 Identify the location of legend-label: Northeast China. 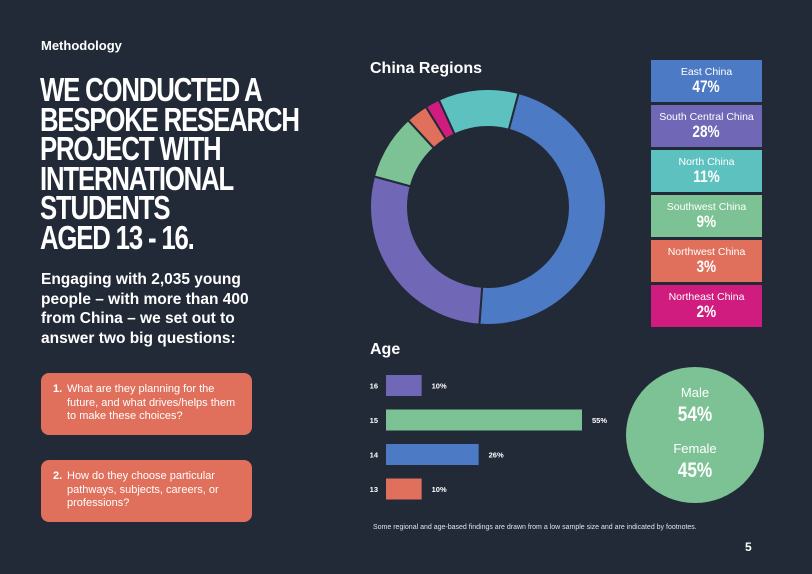
(706, 297).